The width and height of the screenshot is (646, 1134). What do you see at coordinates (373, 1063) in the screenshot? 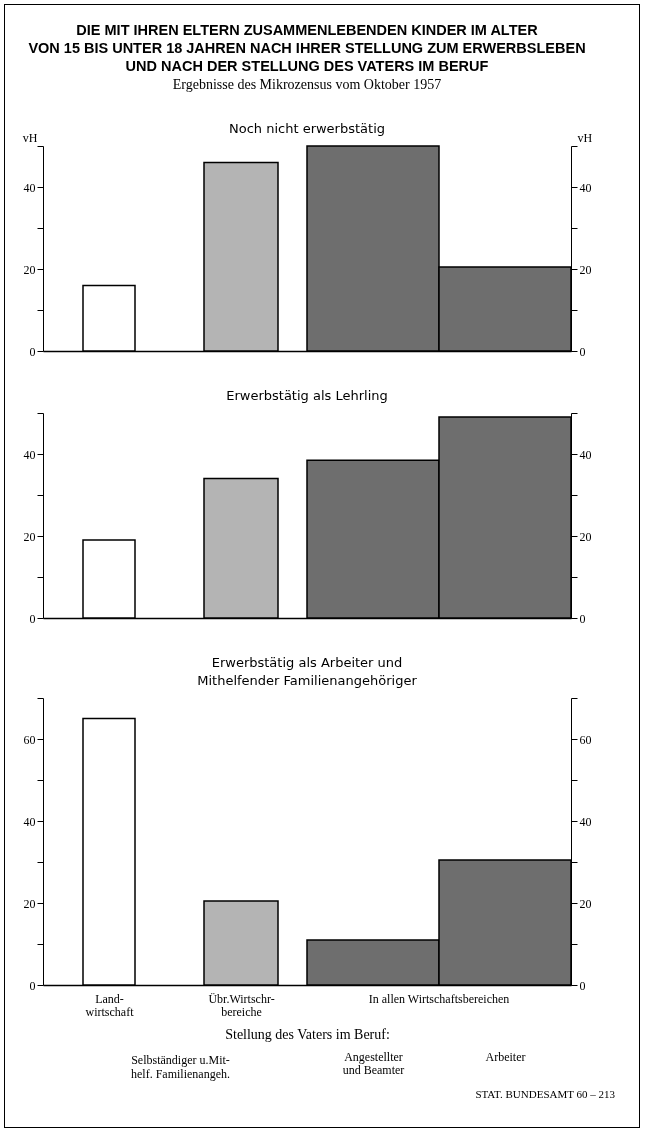
I see `x-tick-label: Angestellter und Beamter` at bounding box center [373, 1063].